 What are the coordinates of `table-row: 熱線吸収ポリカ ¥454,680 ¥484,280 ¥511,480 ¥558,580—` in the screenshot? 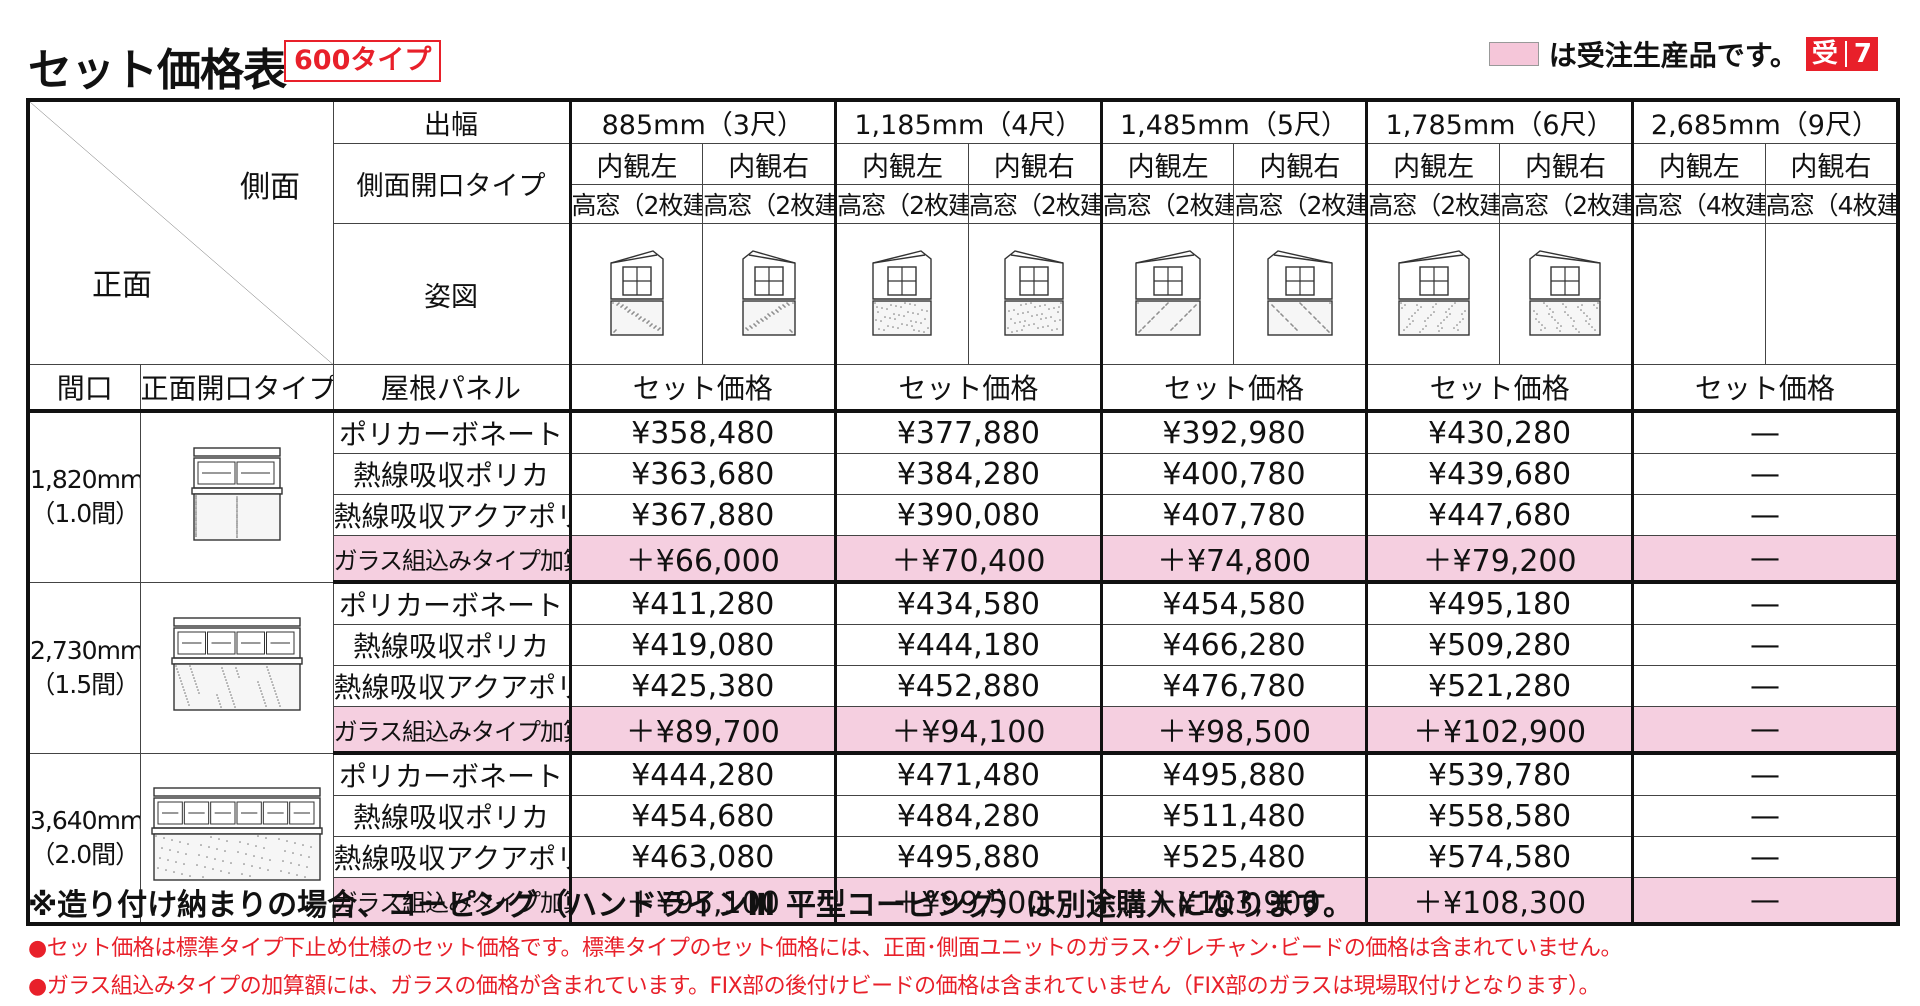 It's located at (963, 816).